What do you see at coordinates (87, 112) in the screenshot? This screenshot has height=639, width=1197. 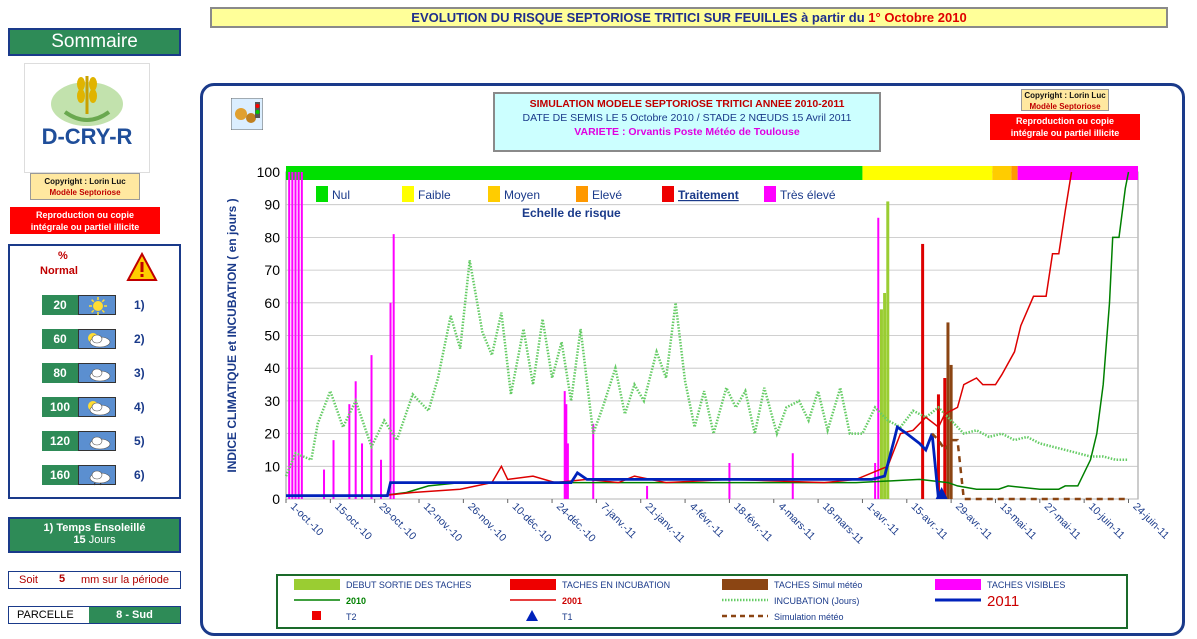 I see `wheat-logo-icon: D-CRY-R` at bounding box center [87, 112].